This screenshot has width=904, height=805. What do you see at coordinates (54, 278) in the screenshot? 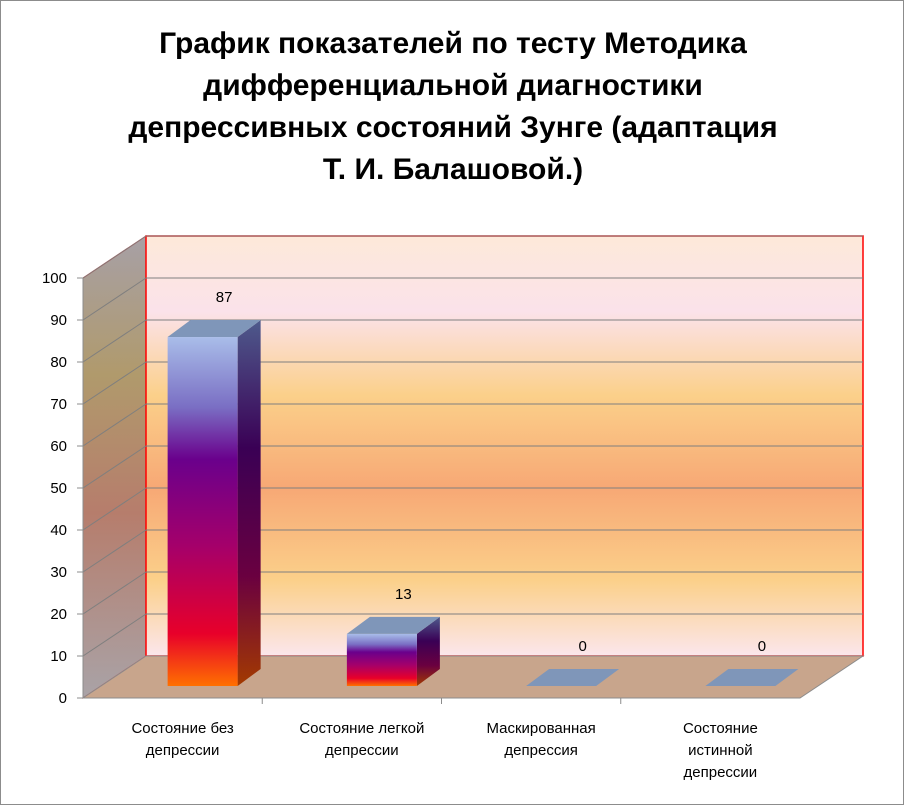
I see `y-tick-label: 100` at bounding box center [54, 278].